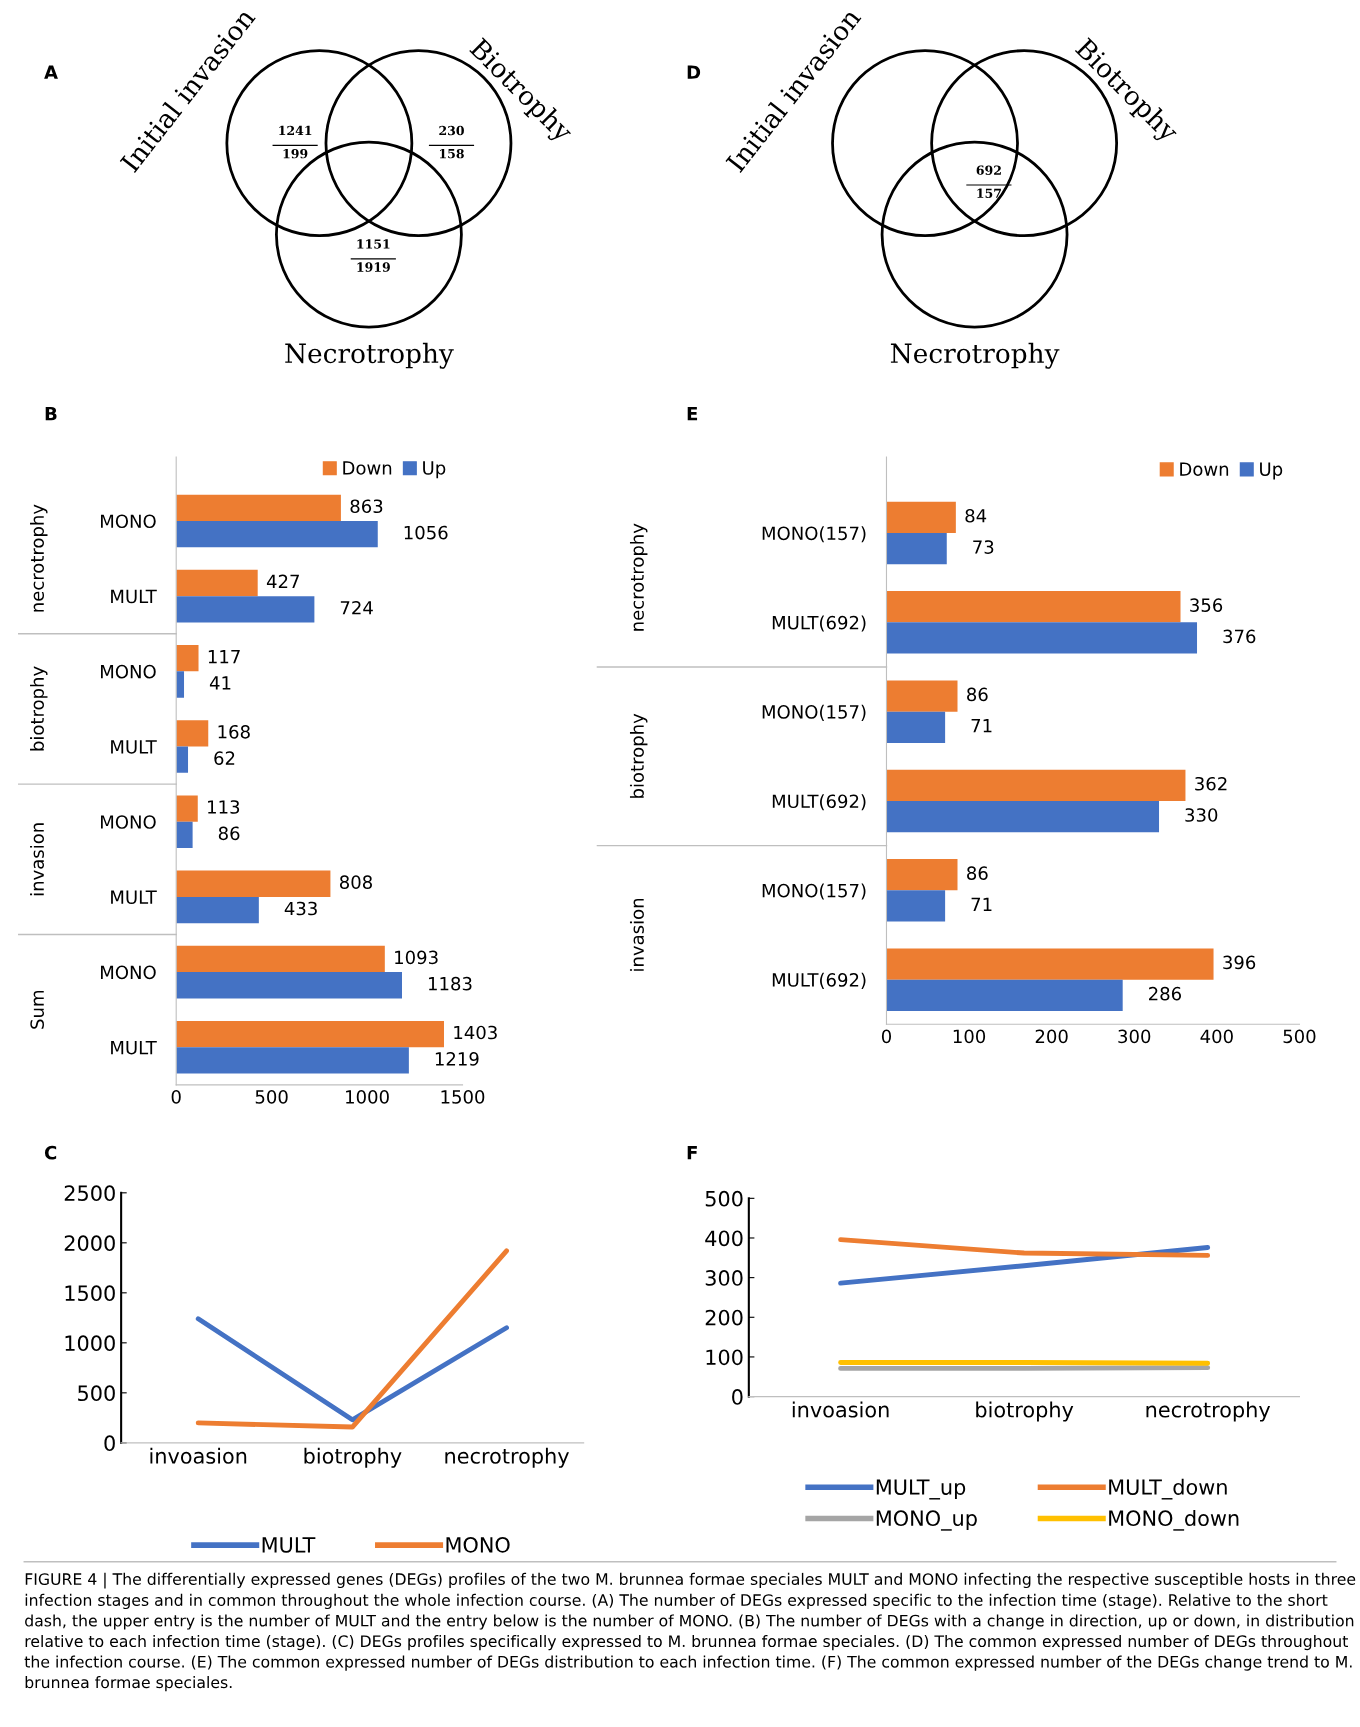 The height and width of the screenshot is (1727, 1360). What do you see at coordinates (109, 1443) in the screenshot?
I see `y-tick-label: 0` at bounding box center [109, 1443].